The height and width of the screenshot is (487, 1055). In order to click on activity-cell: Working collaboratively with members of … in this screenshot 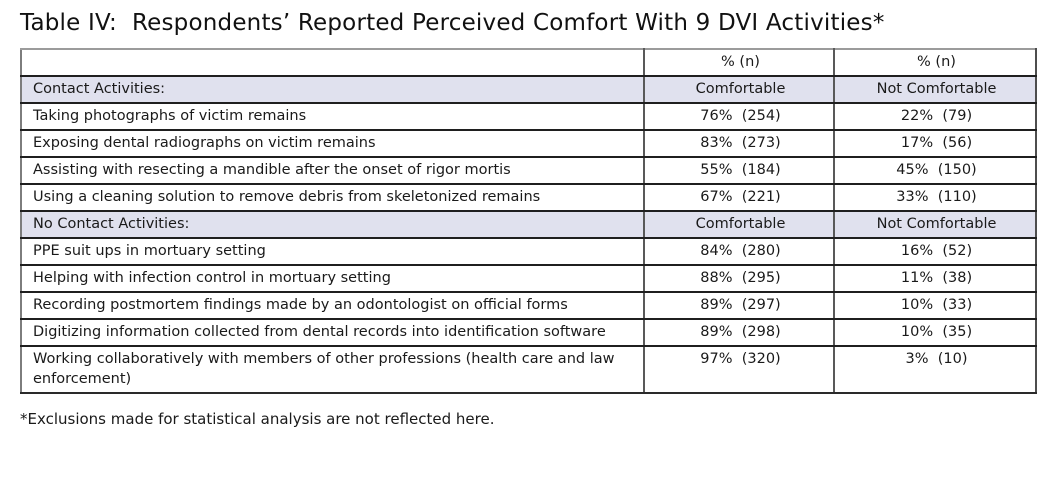, I will do `click(332, 369)`.